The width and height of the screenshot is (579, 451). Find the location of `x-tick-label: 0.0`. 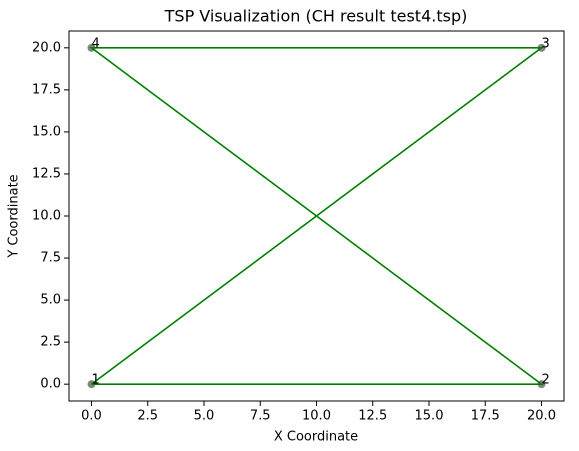

x-tick-label: 0.0 is located at coordinates (91, 416).